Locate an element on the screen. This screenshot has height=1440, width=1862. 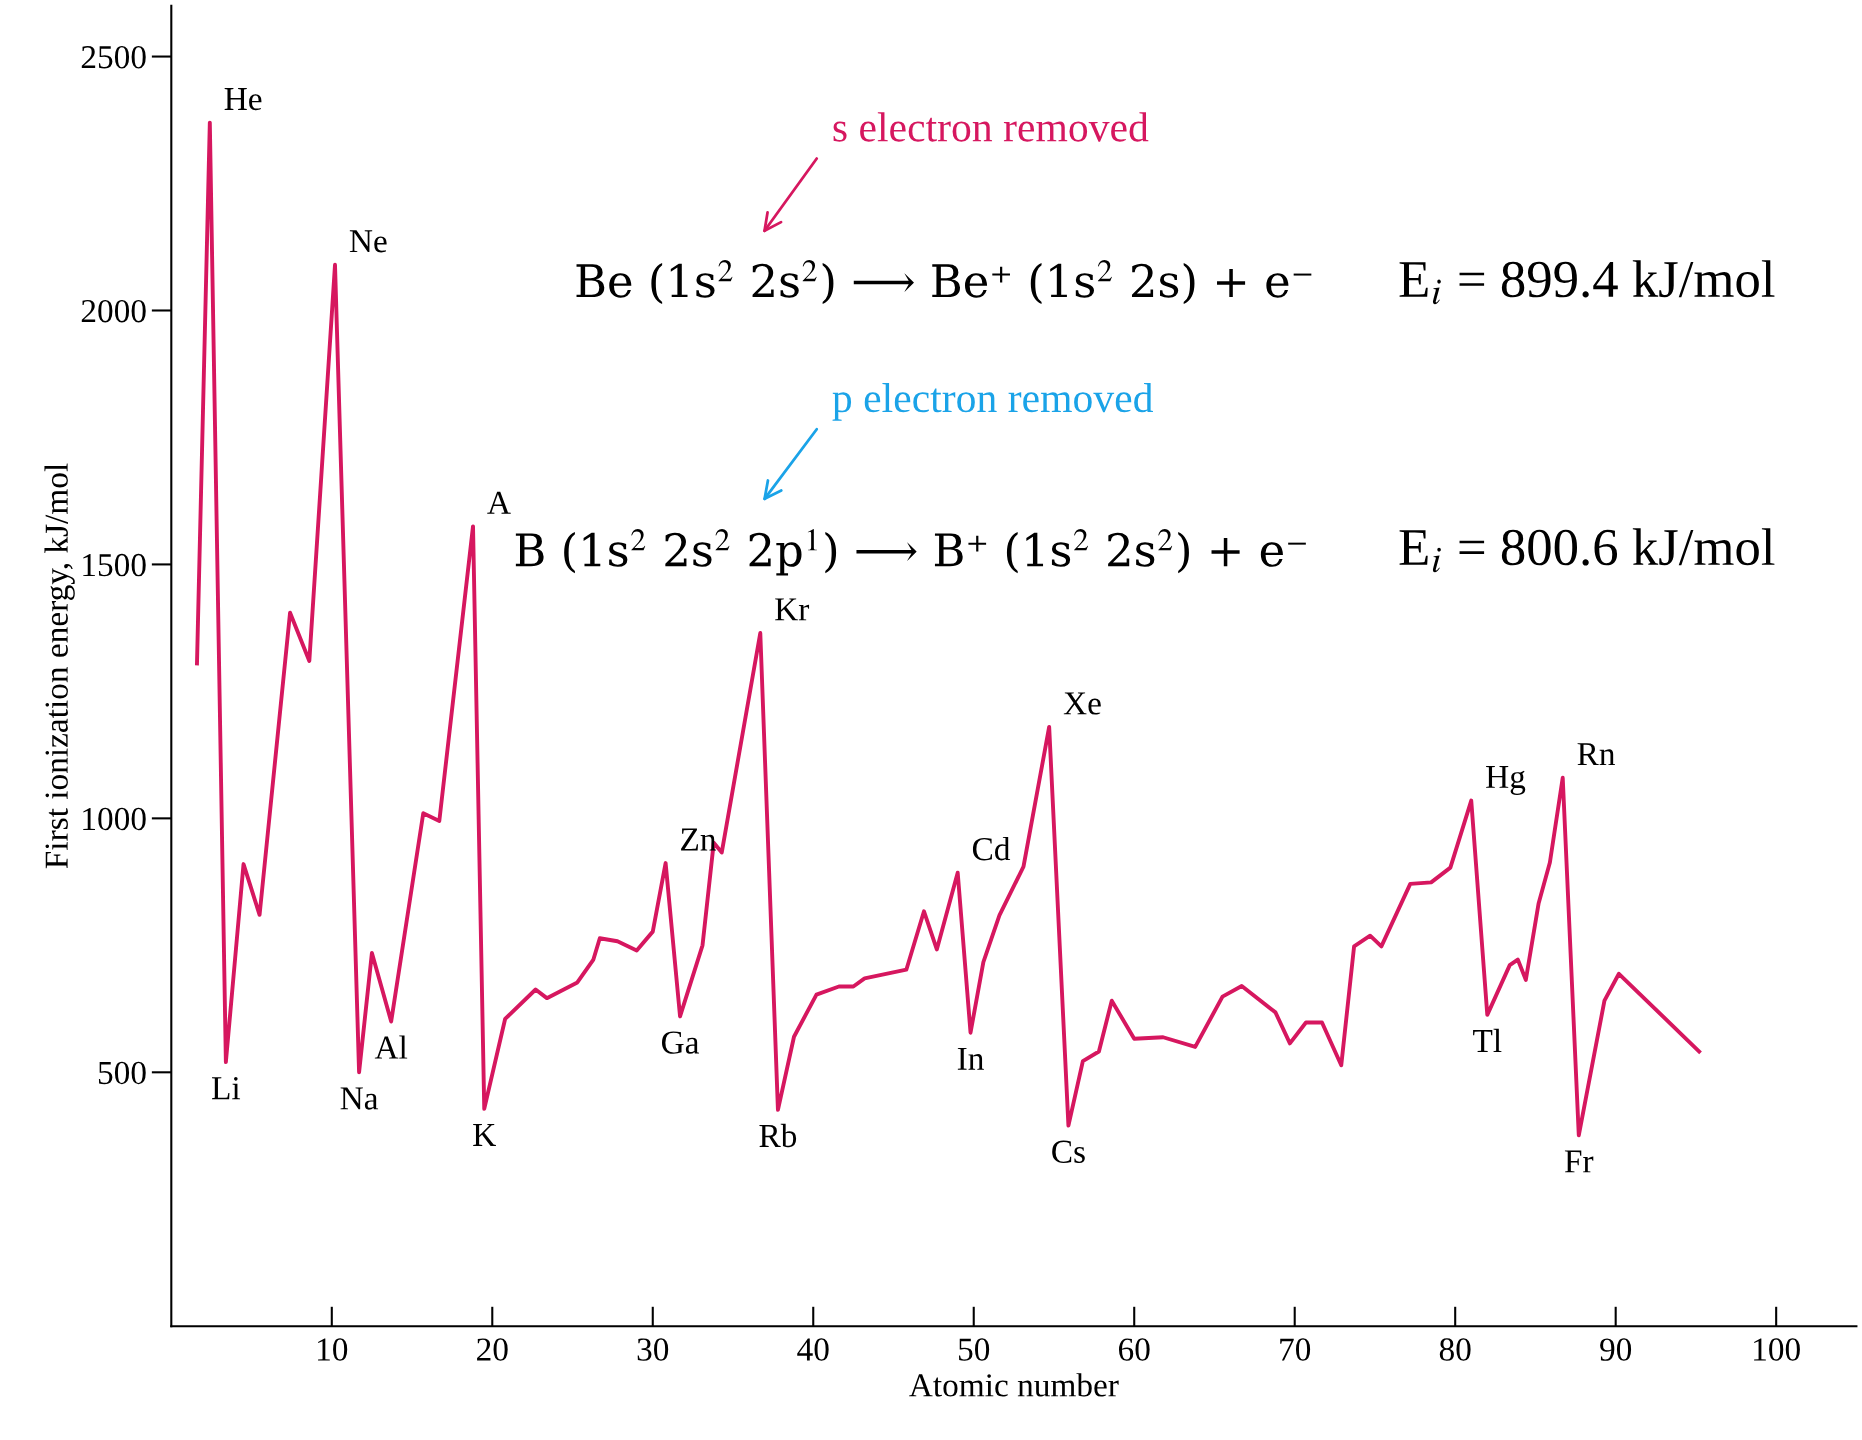
annotation: Fr is located at coordinates (1579, 1161).